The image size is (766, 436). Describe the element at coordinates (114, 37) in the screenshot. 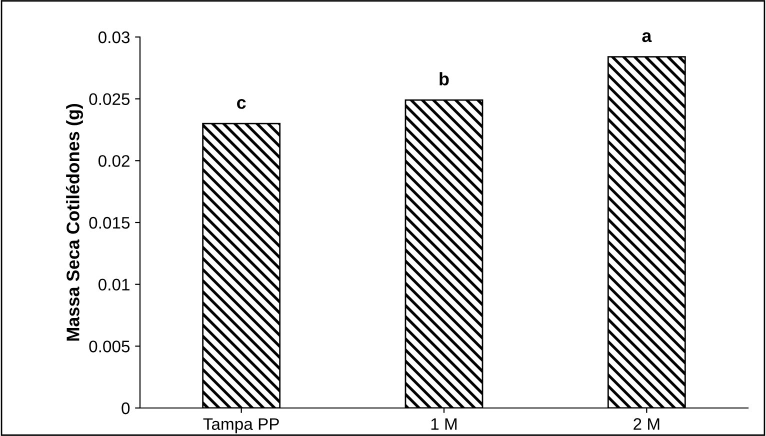

I see `y-tick-label: 0.03` at that location.